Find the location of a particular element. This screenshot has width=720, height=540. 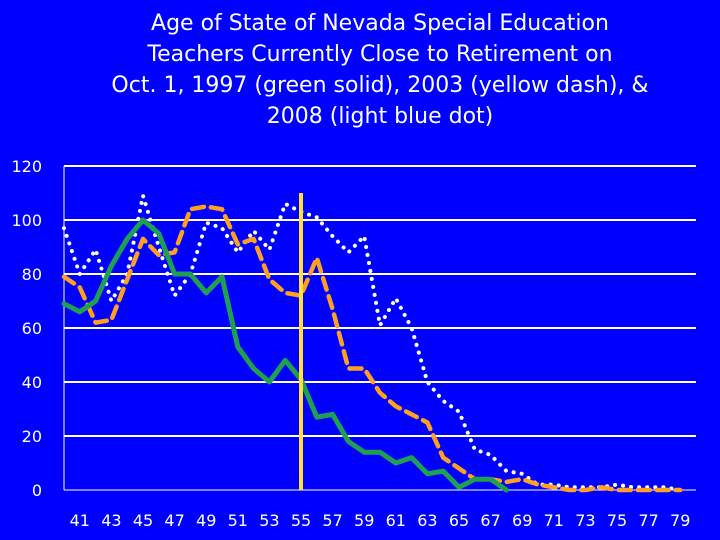

x-tick-label: 67 is located at coordinates (490, 520).